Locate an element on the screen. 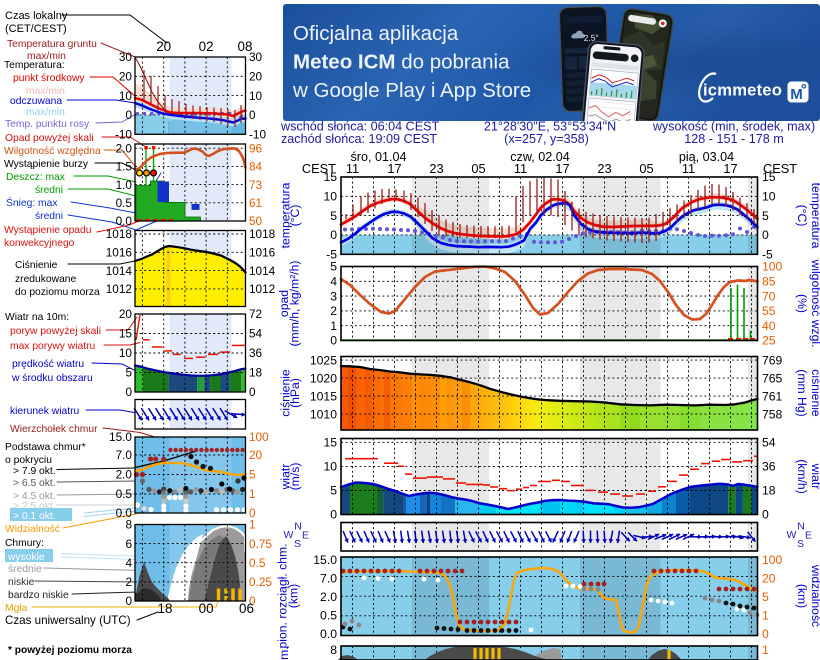  svg-text: 0.0 is located at coordinates (328, 634).